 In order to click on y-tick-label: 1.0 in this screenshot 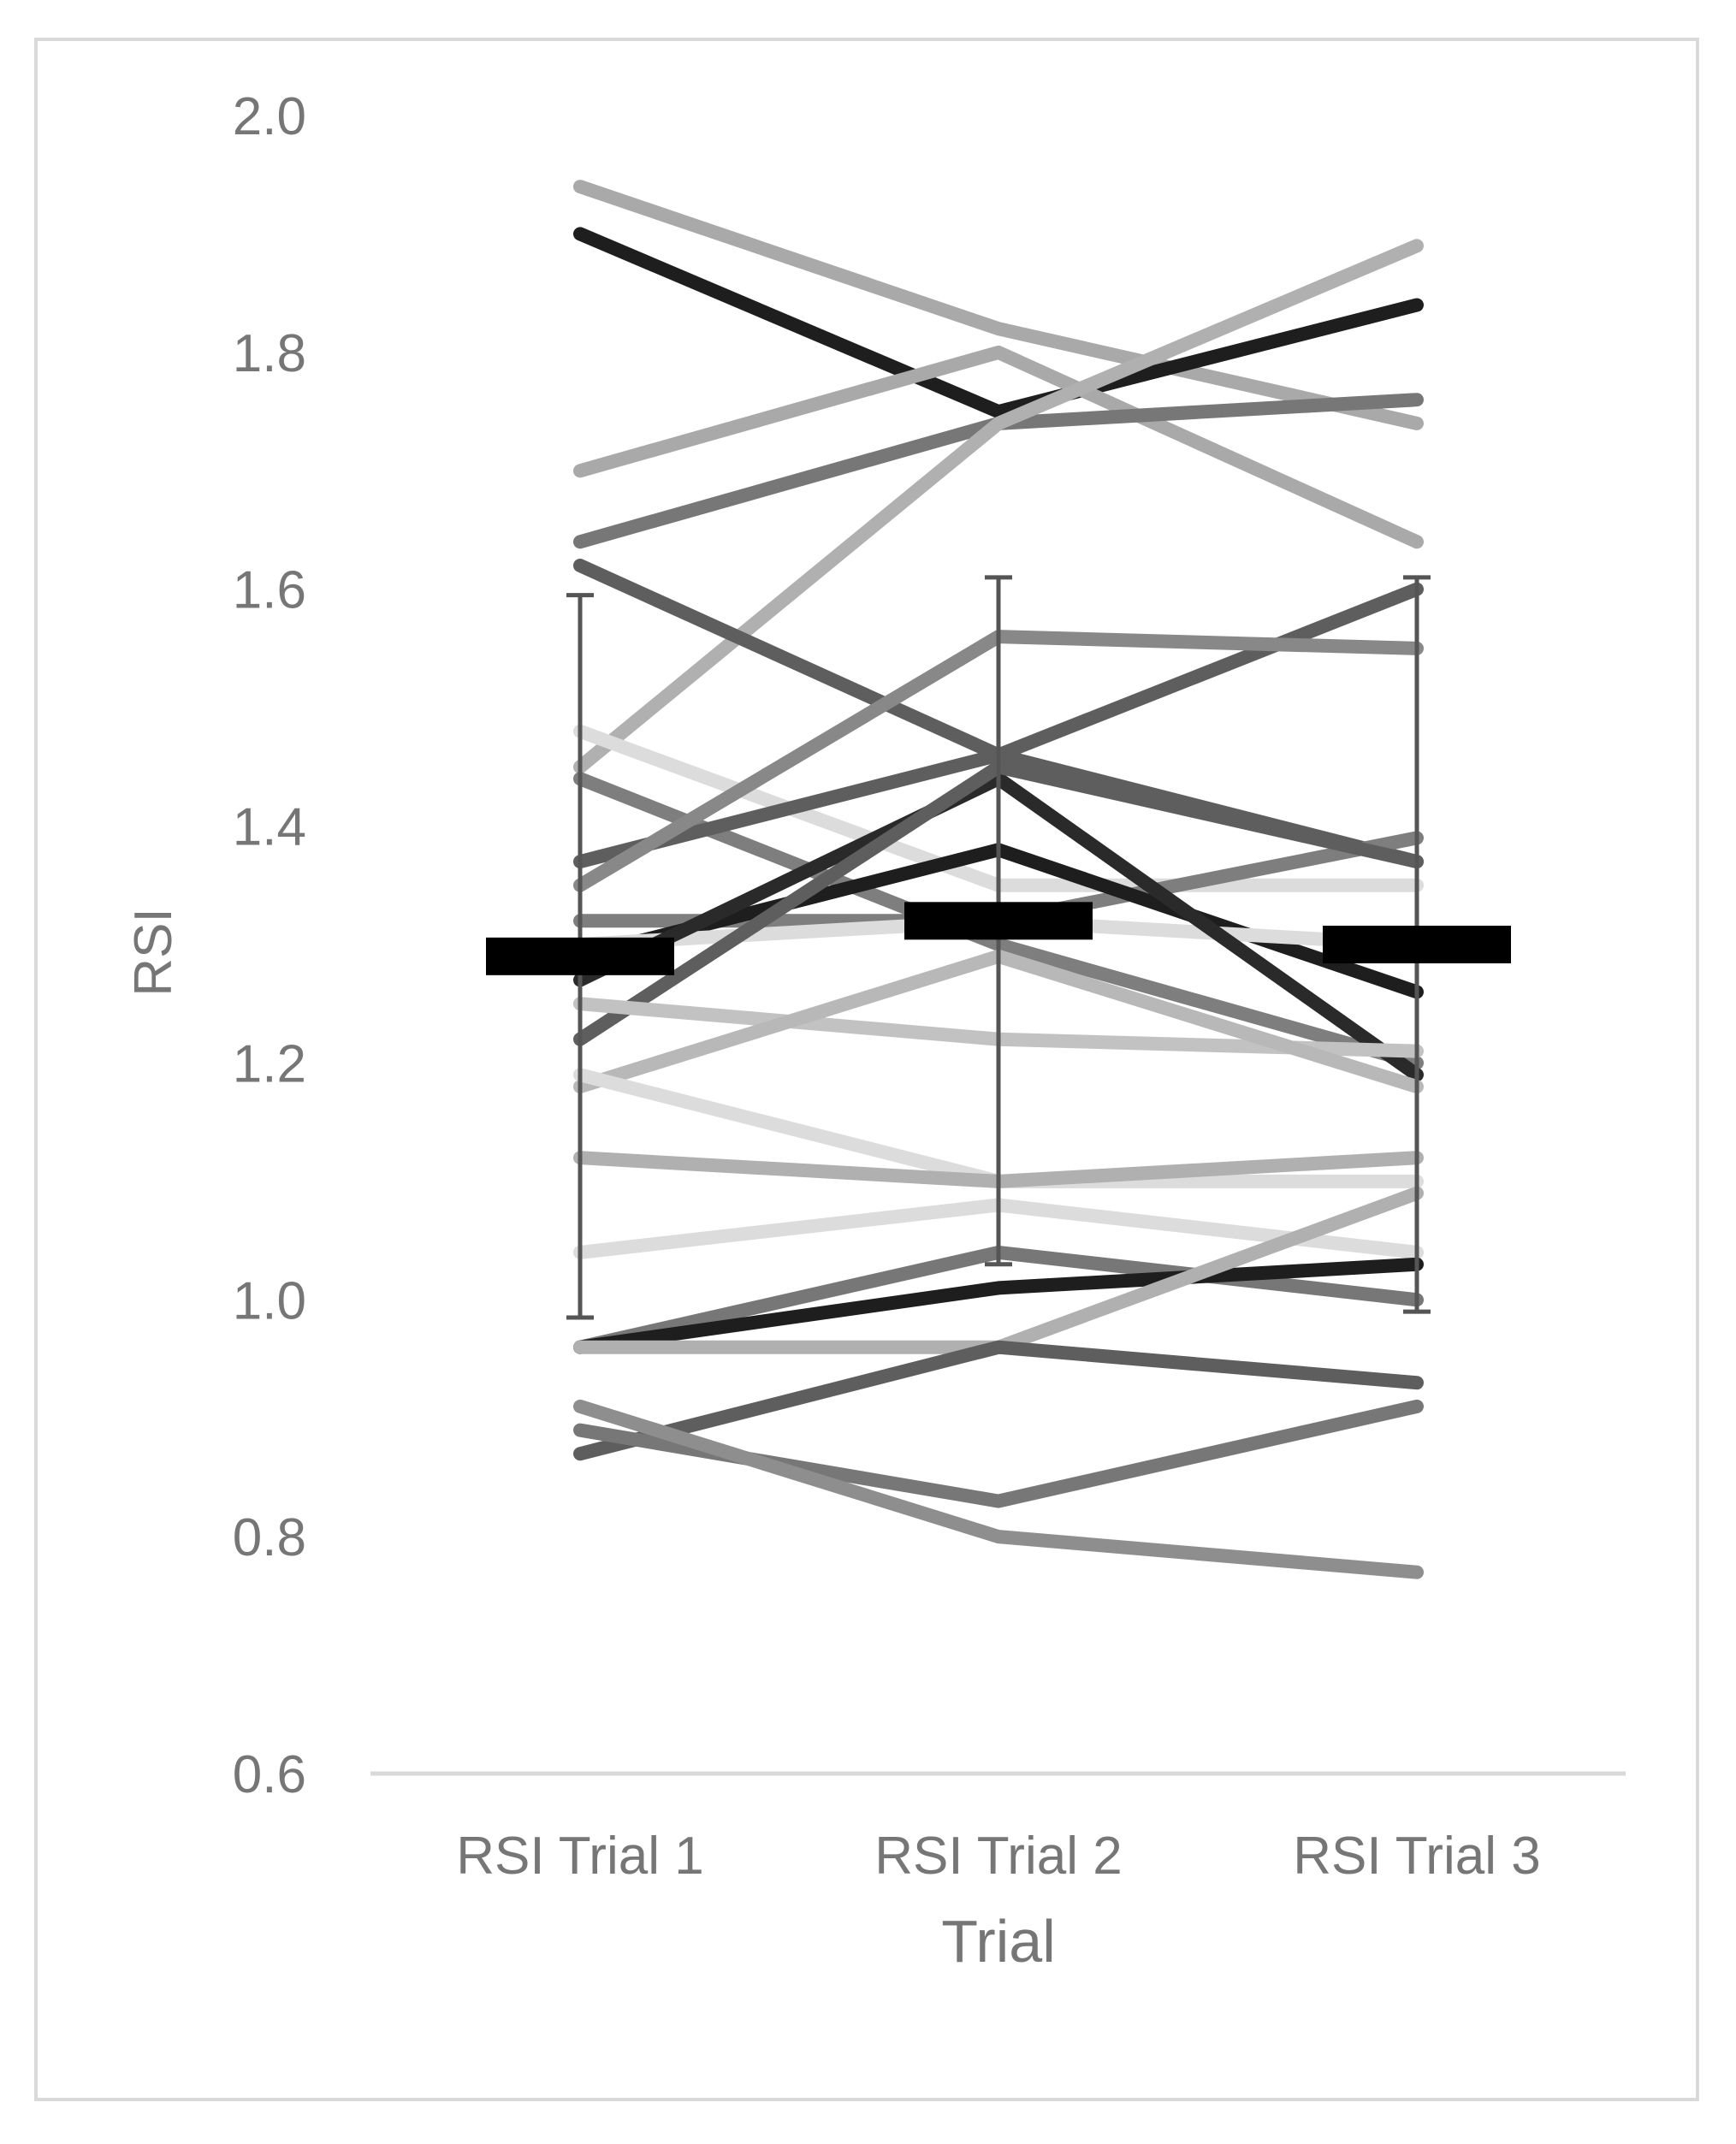, I will do `click(269, 1300)`.